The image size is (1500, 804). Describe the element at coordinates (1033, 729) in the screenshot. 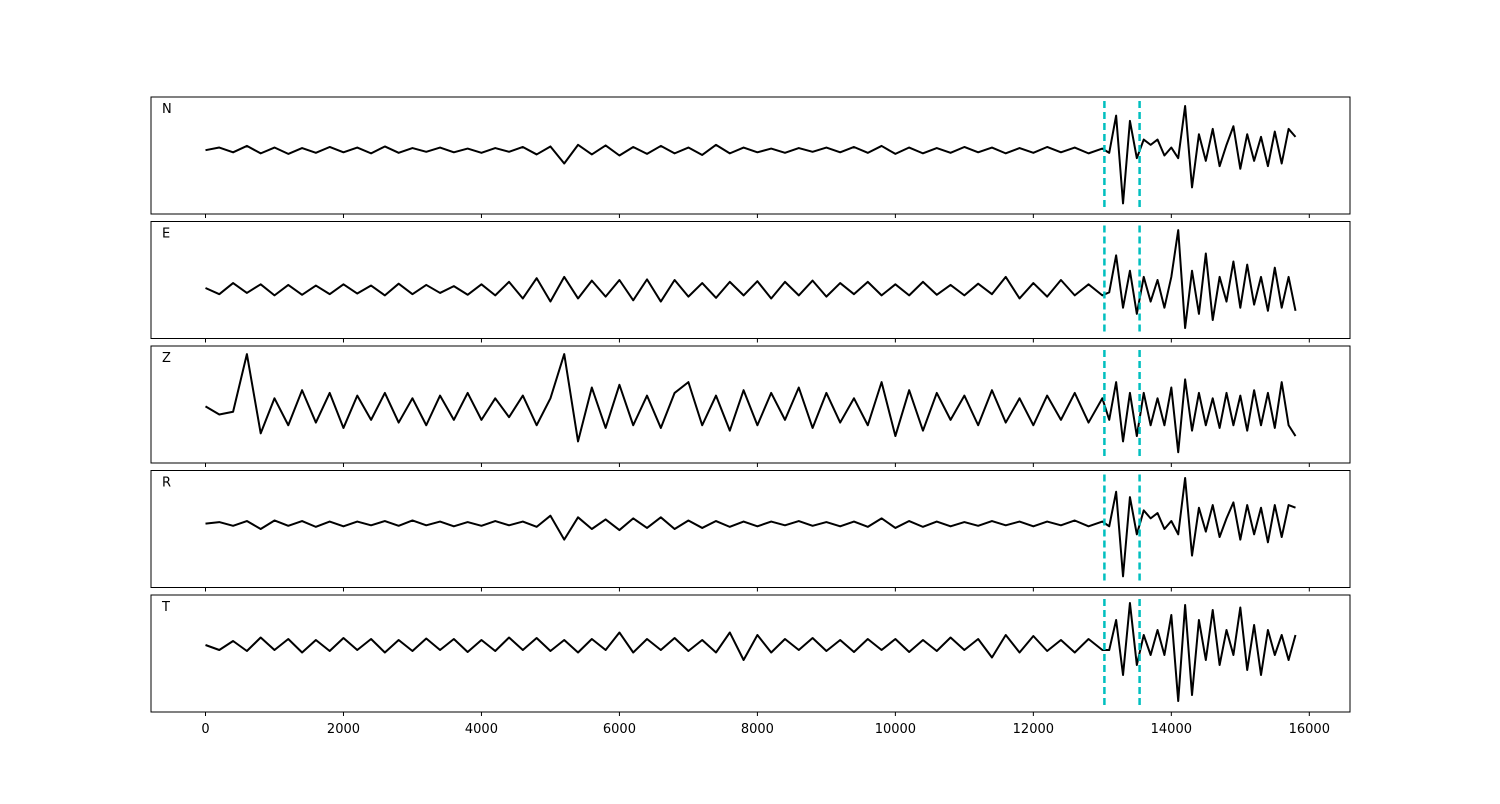

I see `x-tick-label: 12000` at that location.